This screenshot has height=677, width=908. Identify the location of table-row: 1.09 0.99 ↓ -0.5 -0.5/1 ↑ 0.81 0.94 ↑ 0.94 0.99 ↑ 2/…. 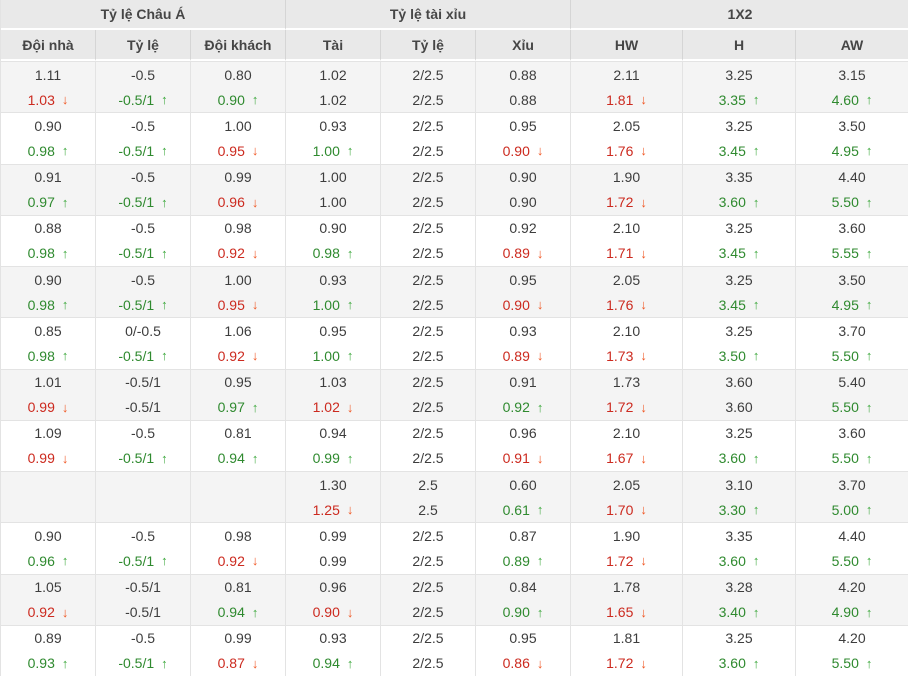
(454, 445).